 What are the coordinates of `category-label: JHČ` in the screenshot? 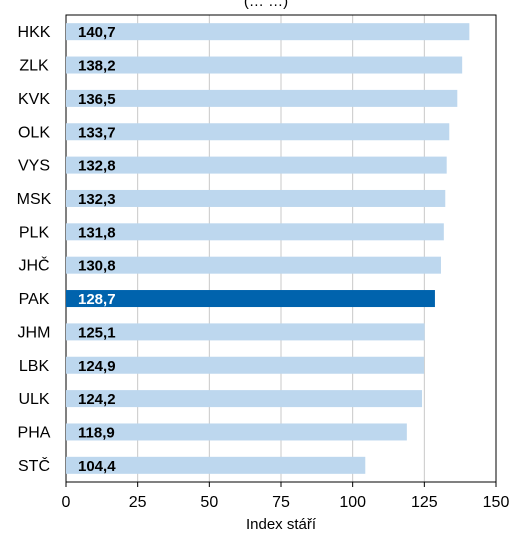 It's located at (33, 265).